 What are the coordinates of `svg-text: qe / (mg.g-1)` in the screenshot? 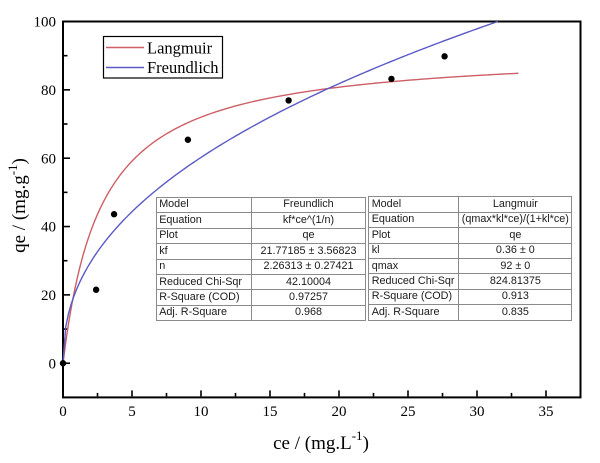 It's located at (17, 205).